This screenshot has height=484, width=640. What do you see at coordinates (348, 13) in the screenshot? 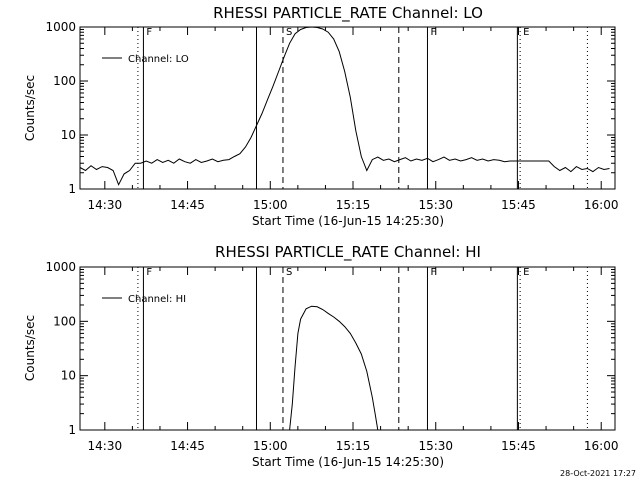
I see `plot-lo-title: RHESSI PARTICLE_RATE Channel: LO` at bounding box center [348, 13].